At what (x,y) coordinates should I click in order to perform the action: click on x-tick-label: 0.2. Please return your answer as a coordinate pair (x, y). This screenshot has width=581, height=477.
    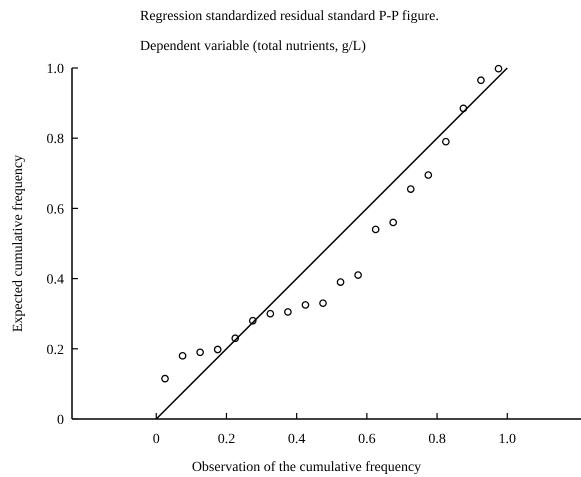
    Looking at the image, I should click on (227, 439).